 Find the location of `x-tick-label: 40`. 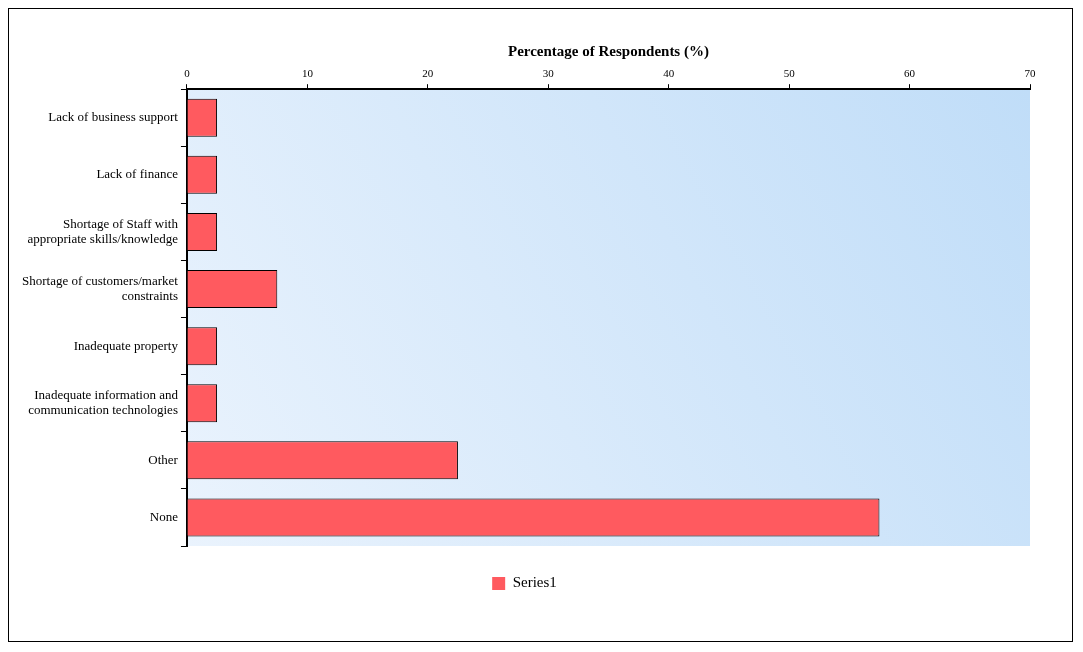

x-tick-label: 40 is located at coordinates (669, 73).